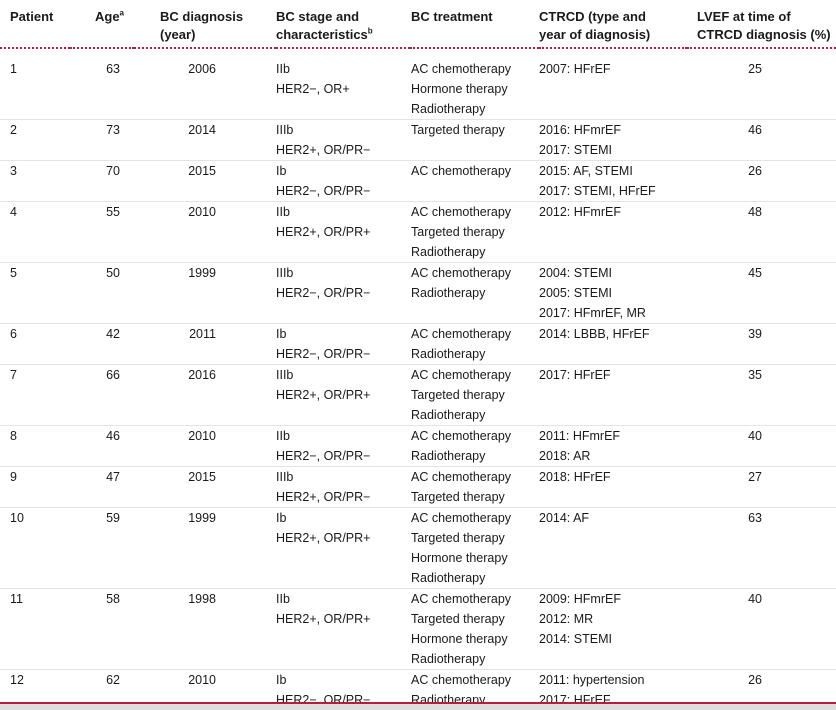  What do you see at coordinates (102, 344) in the screenshot?
I see `cell-age: 42` at bounding box center [102, 344].